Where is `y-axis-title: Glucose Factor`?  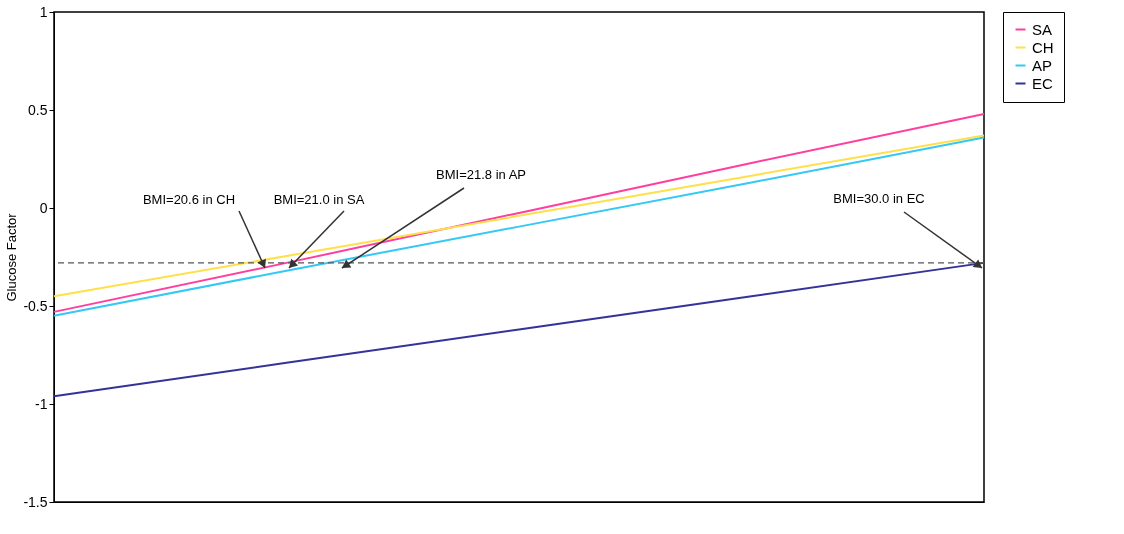
y-axis-title: Glucose Factor is located at coordinates (12, 257).